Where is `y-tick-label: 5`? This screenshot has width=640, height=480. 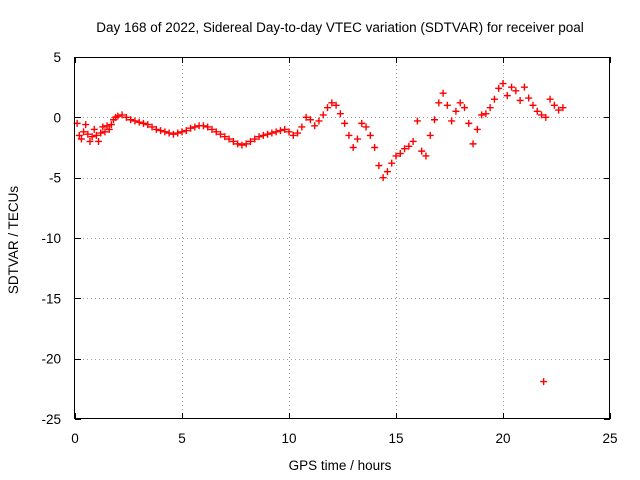 y-tick-label: 5 is located at coordinates (57, 57).